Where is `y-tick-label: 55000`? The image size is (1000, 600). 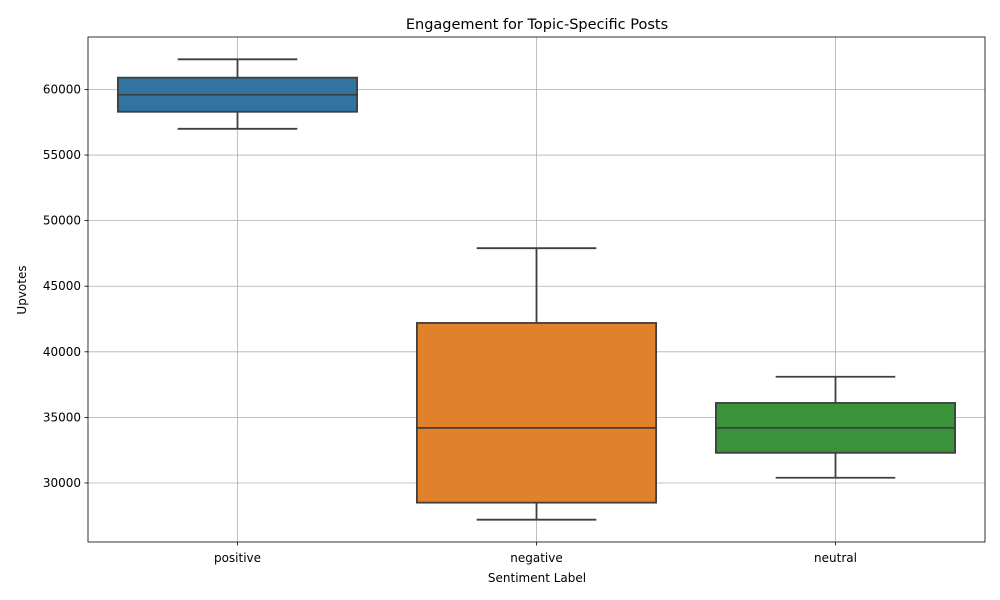 y-tick-label: 55000 is located at coordinates (62, 155).